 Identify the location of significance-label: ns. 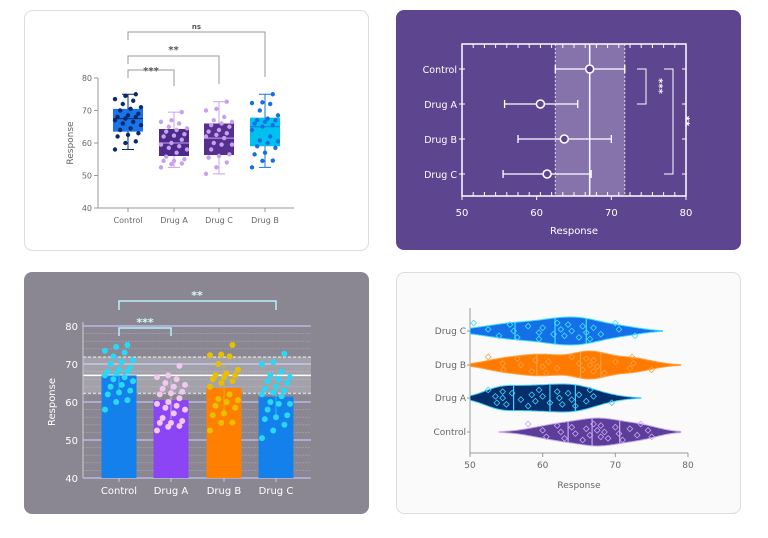
(196, 27).